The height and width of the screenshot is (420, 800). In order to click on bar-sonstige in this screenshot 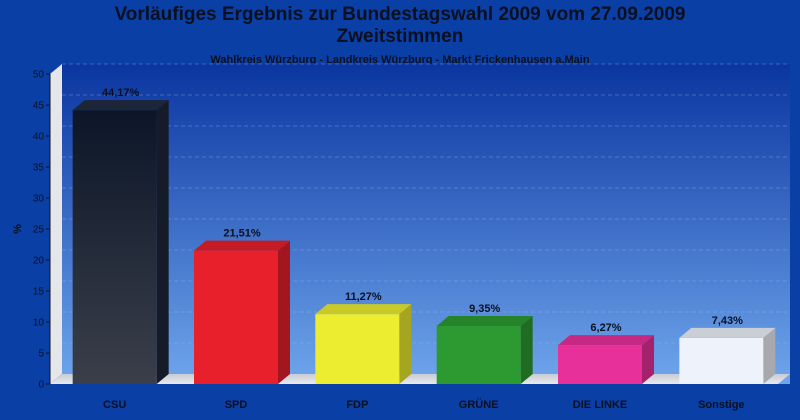, I will do `click(721, 360)`.